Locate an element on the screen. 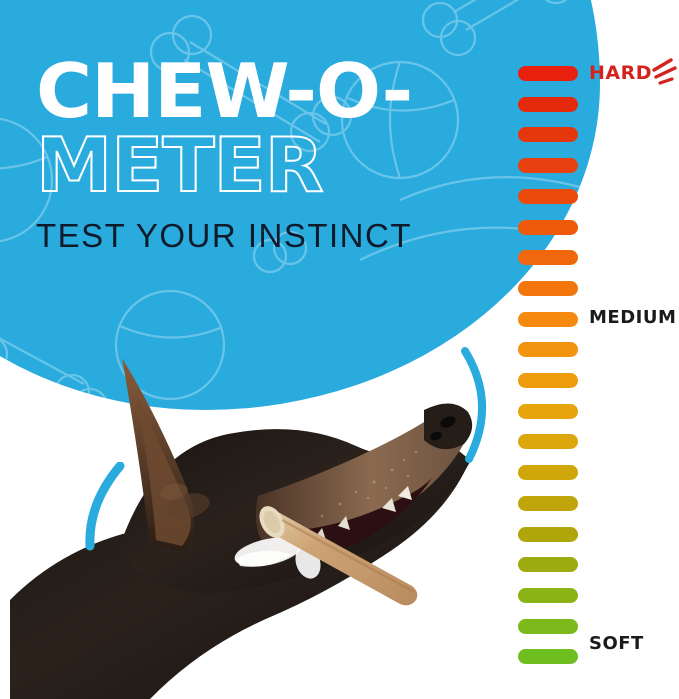 This screenshot has height=699, width=679. chew-hardness-meter is located at coordinates (549, 365).